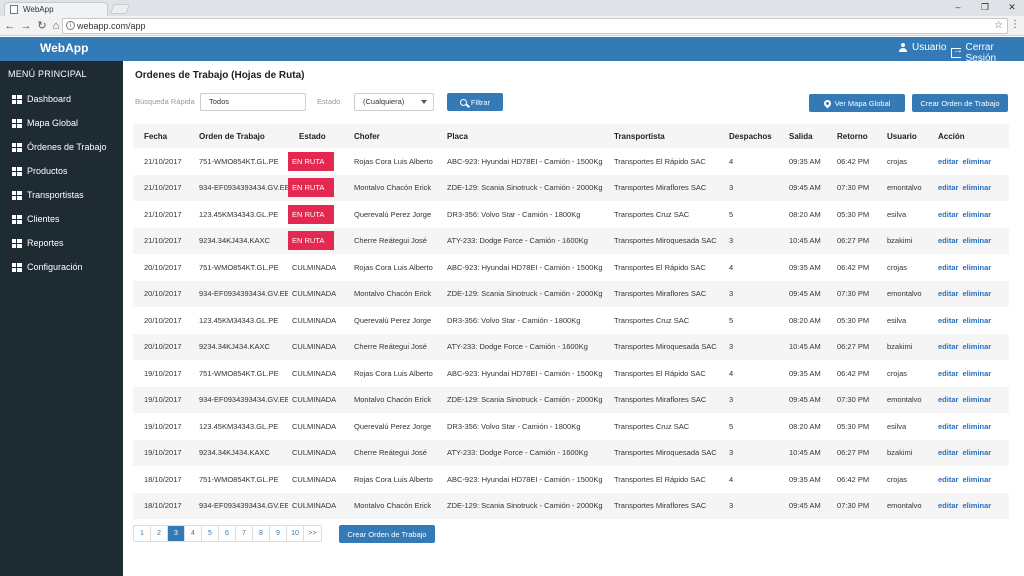  What do you see at coordinates (660, 506) in the screenshot?
I see `cell-transportista: Transportes Miraflores SAC` at bounding box center [660, 506].